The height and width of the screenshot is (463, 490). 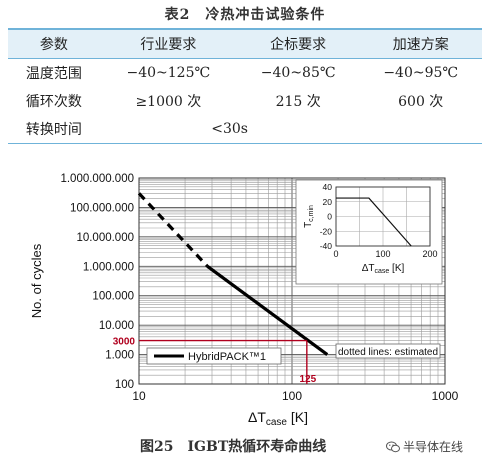 I want to click on table-cell: −40~85℃, so click(x=298, y=73).